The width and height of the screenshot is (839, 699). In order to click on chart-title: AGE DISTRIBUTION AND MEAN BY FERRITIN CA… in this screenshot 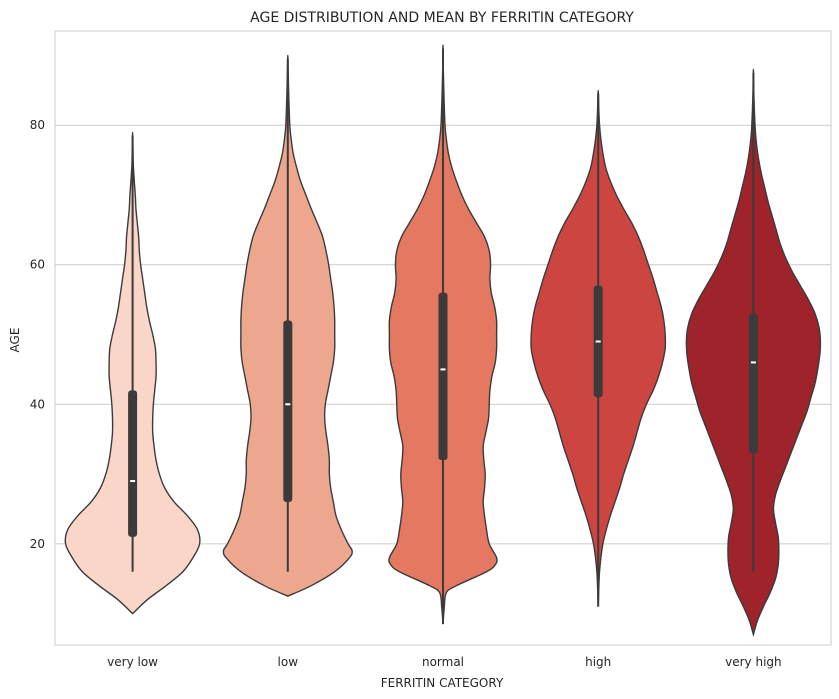, I will do `click(442, 18)`.